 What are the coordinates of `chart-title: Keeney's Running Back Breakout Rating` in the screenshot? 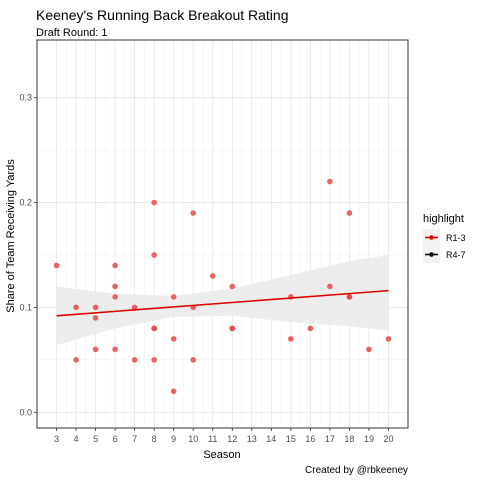 It's located at (162, 15).